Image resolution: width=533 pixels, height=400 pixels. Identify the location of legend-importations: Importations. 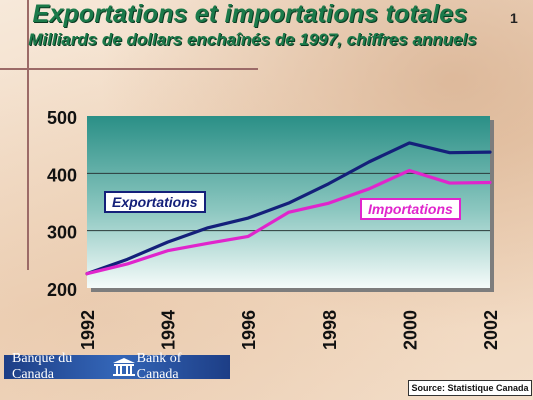
(410, 209).